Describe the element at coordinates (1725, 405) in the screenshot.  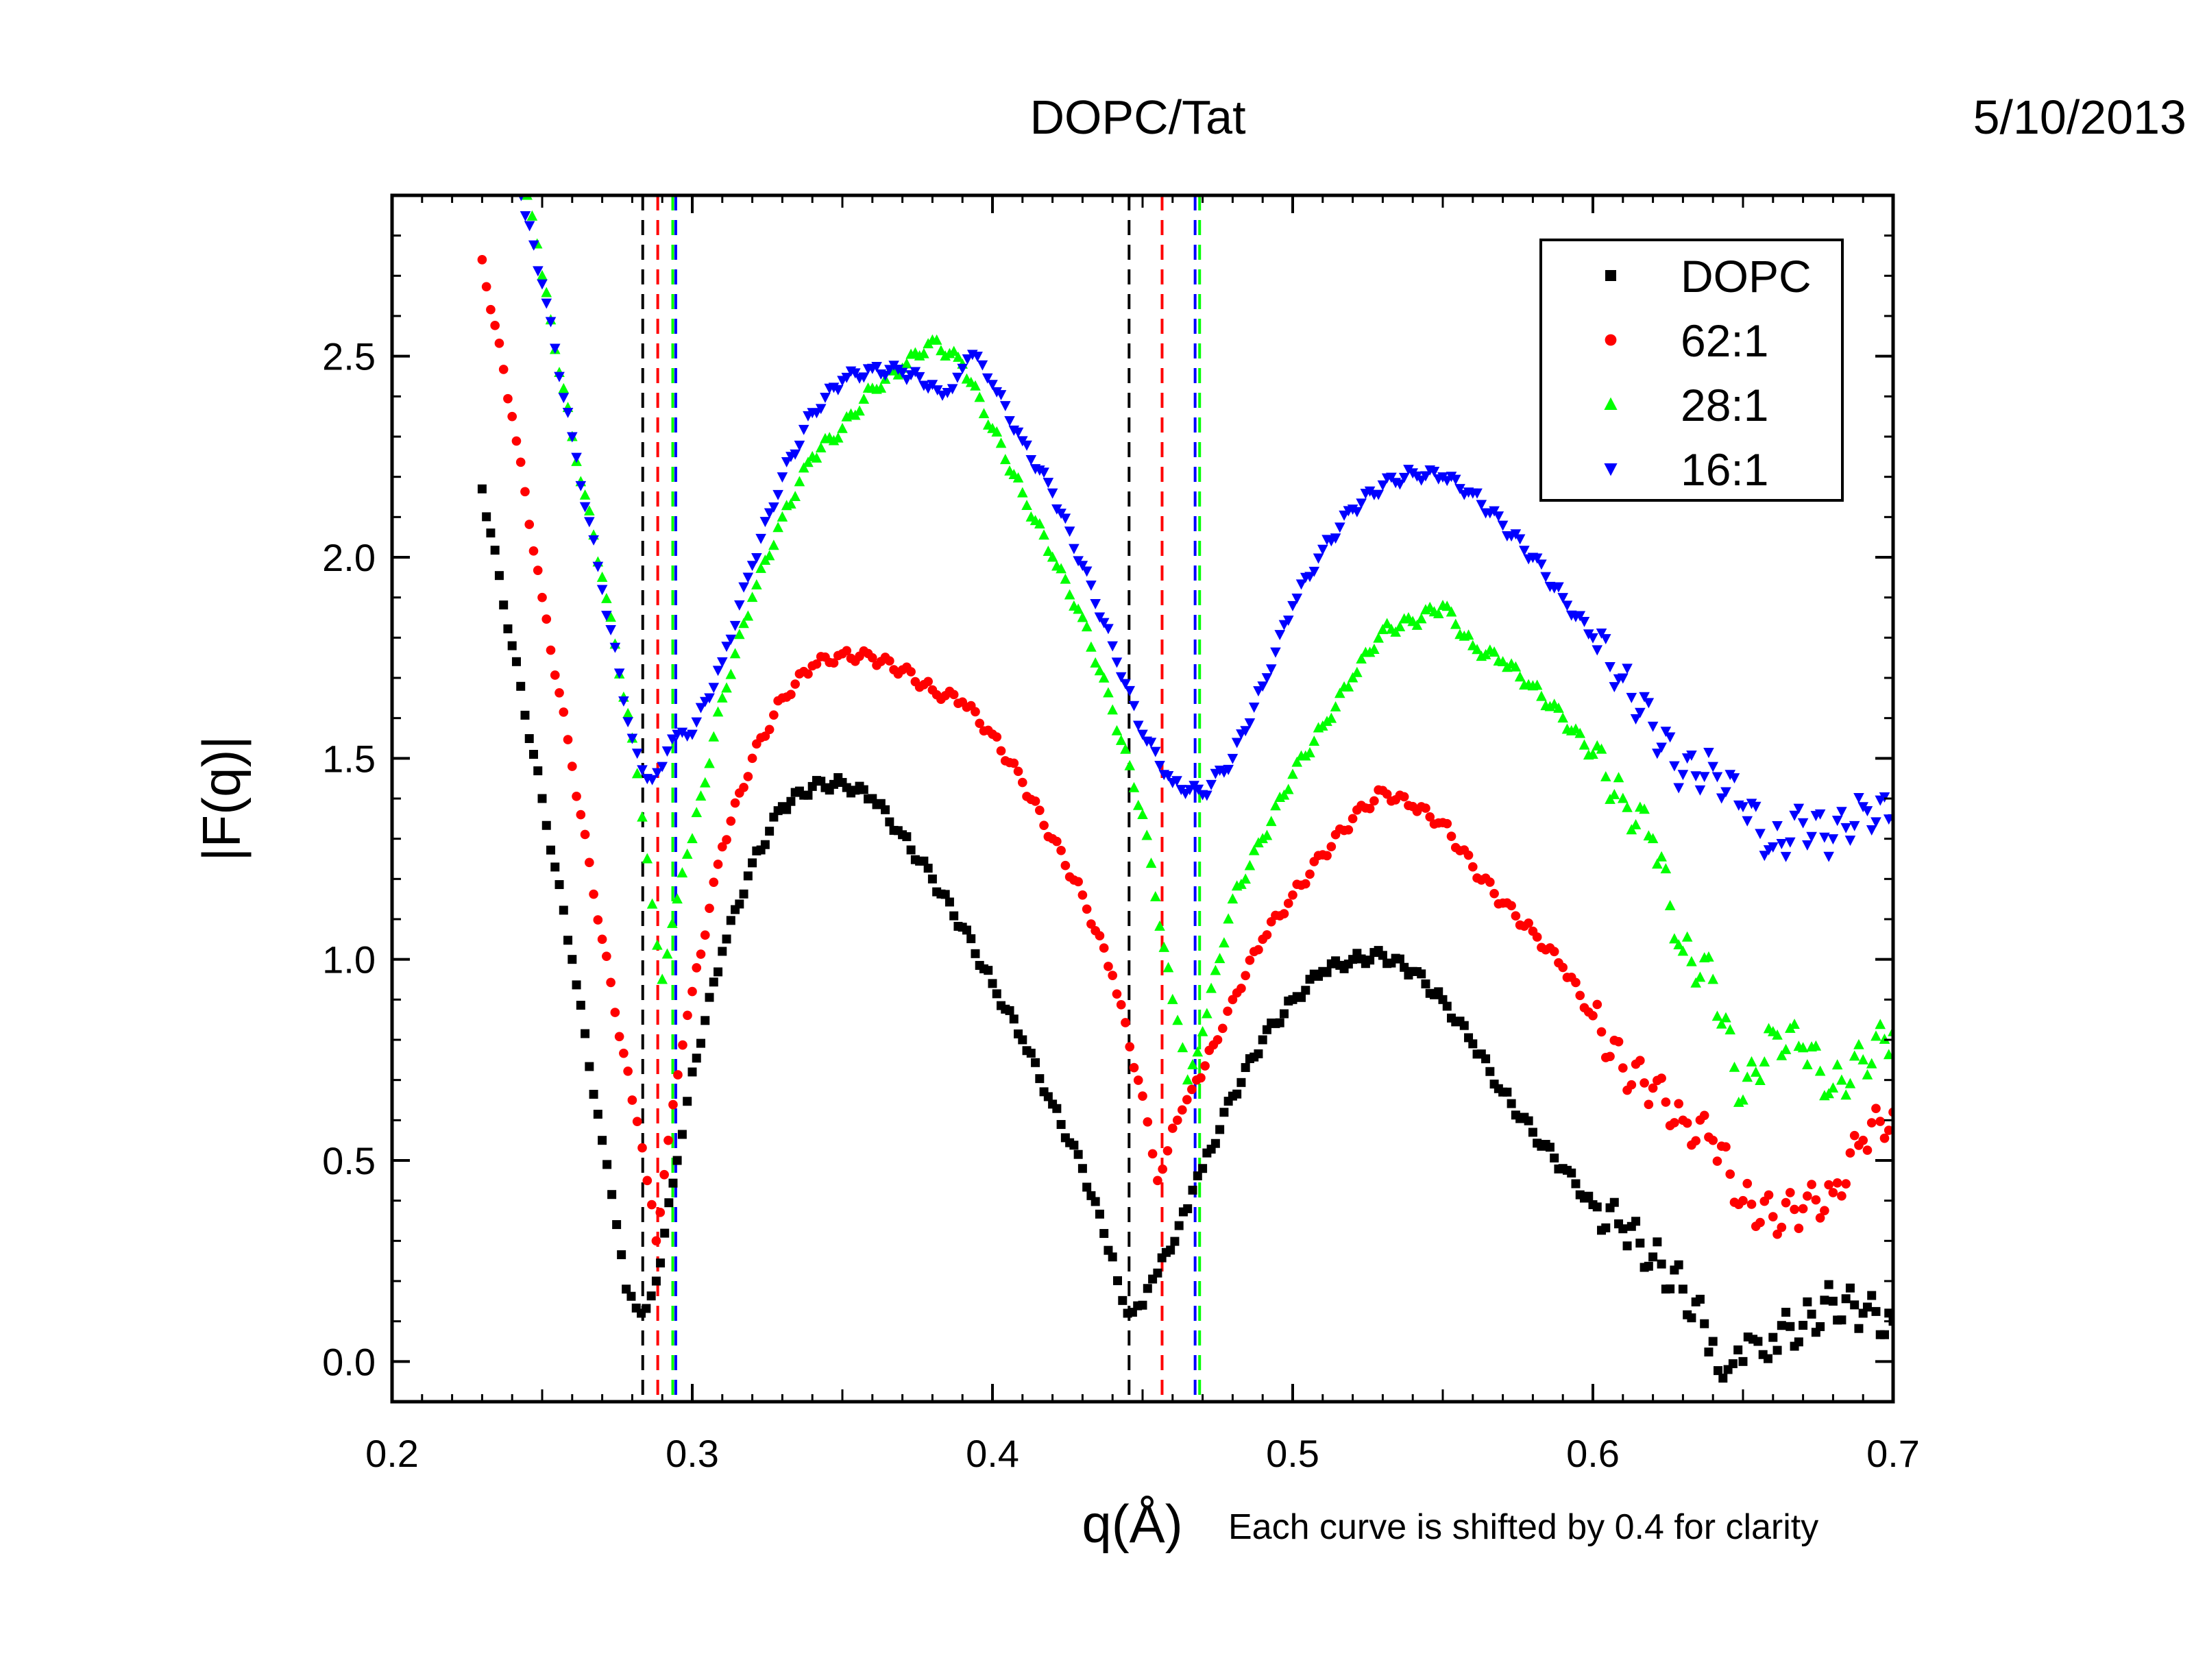
I see `legend-label: 28:1` at that location.